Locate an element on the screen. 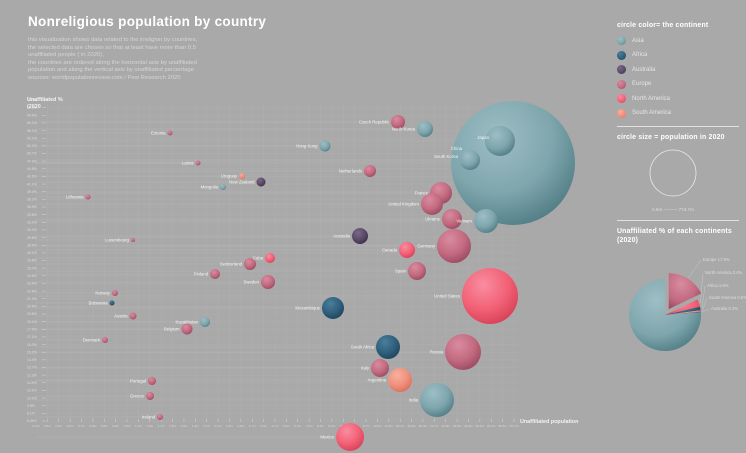  x-tick-label: 8.3m is located at coordinates (331, 426).